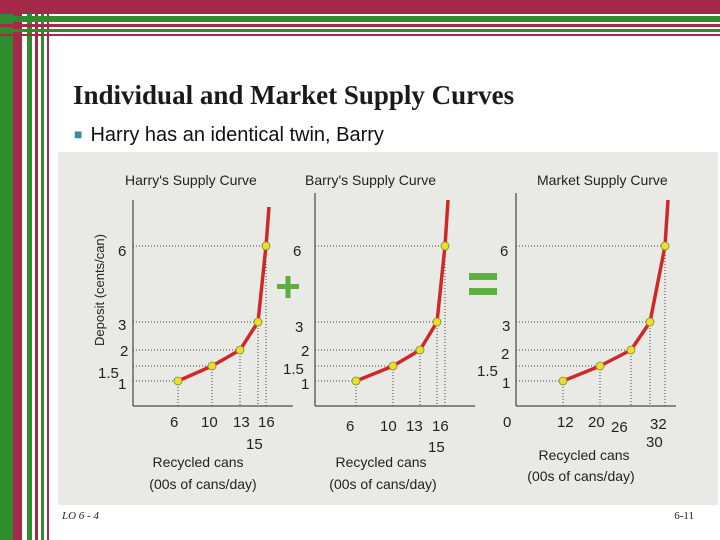 The image size is (720, 540). What do you see at coordinates (124, 351) in the screenshot?
I see `chart-1-y-tick-label: 2` at bounding box center [124, 351].